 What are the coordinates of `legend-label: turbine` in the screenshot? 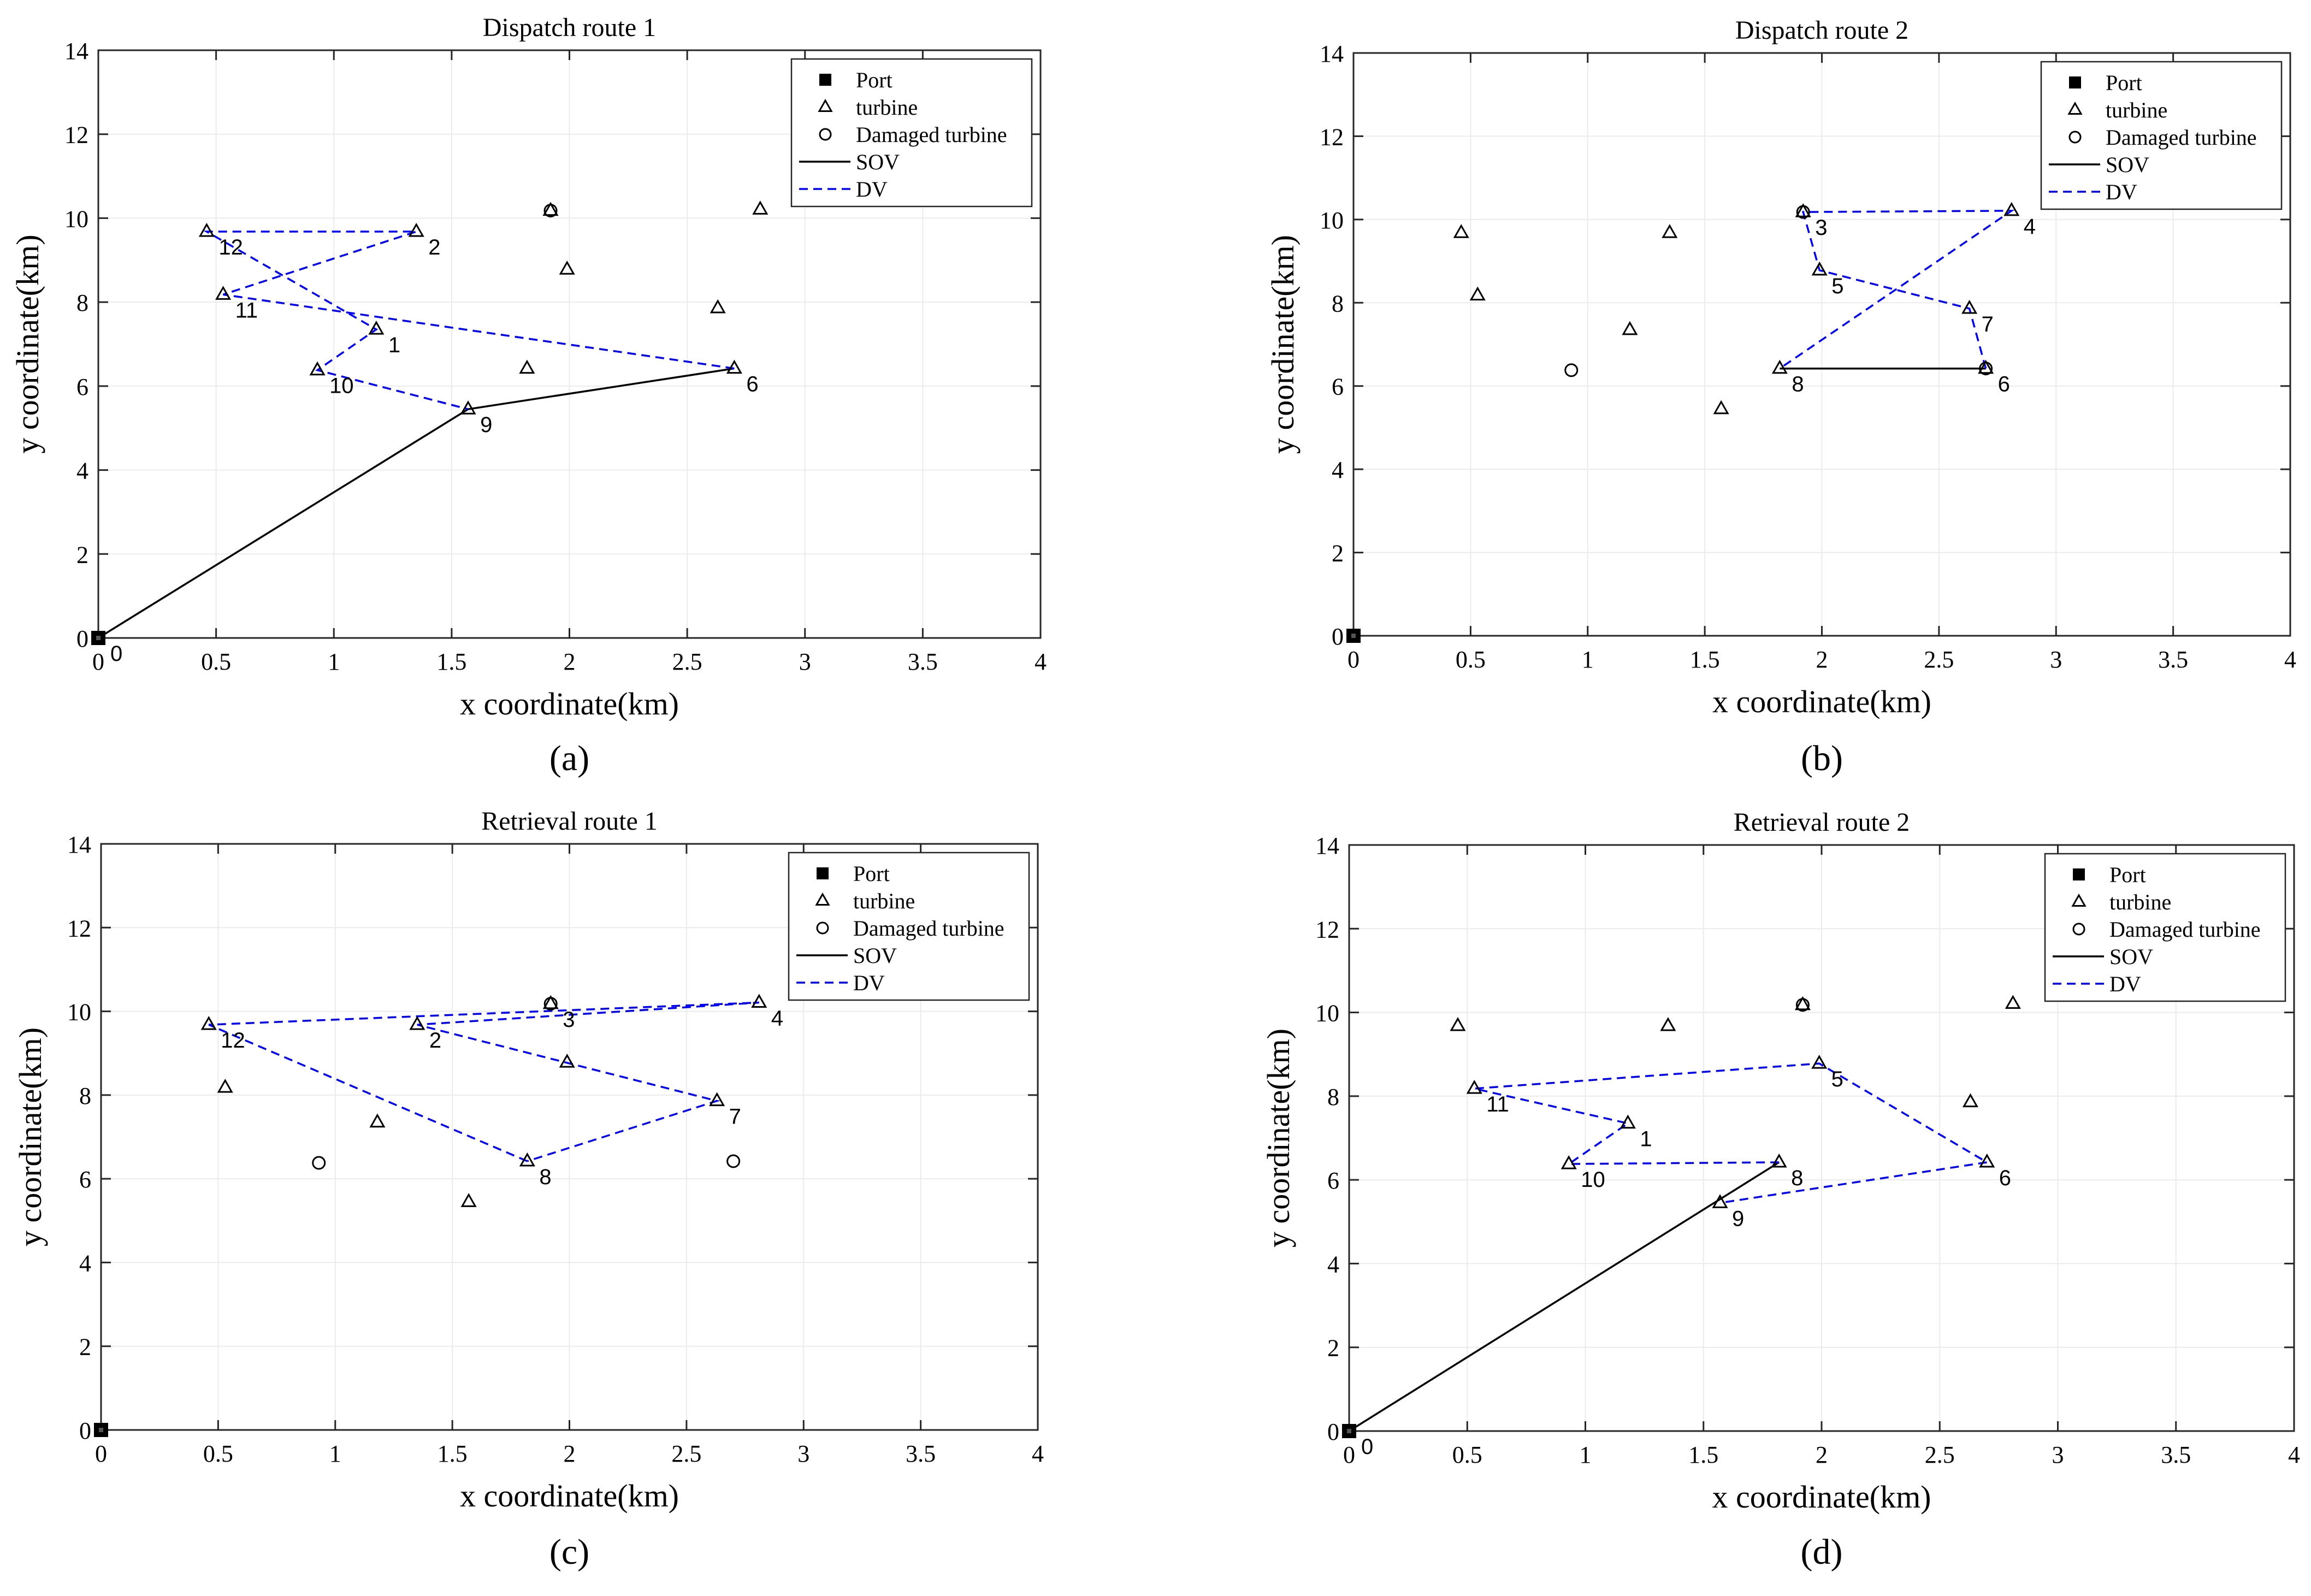 It's located at (2136, 110).